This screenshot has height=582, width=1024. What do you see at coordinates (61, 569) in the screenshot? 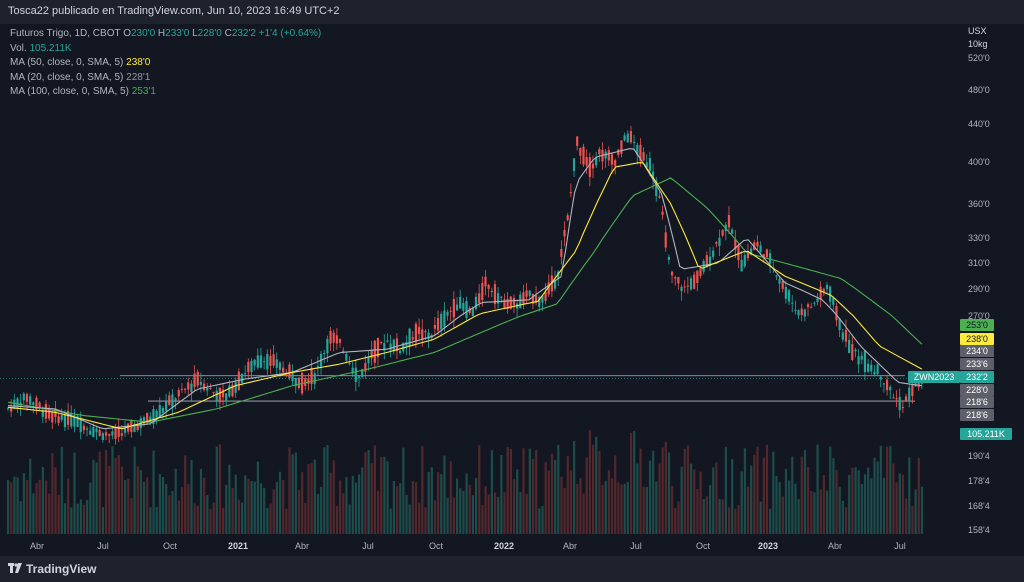
I see `brand-name: TradingView` at bounding box center [61, 569].